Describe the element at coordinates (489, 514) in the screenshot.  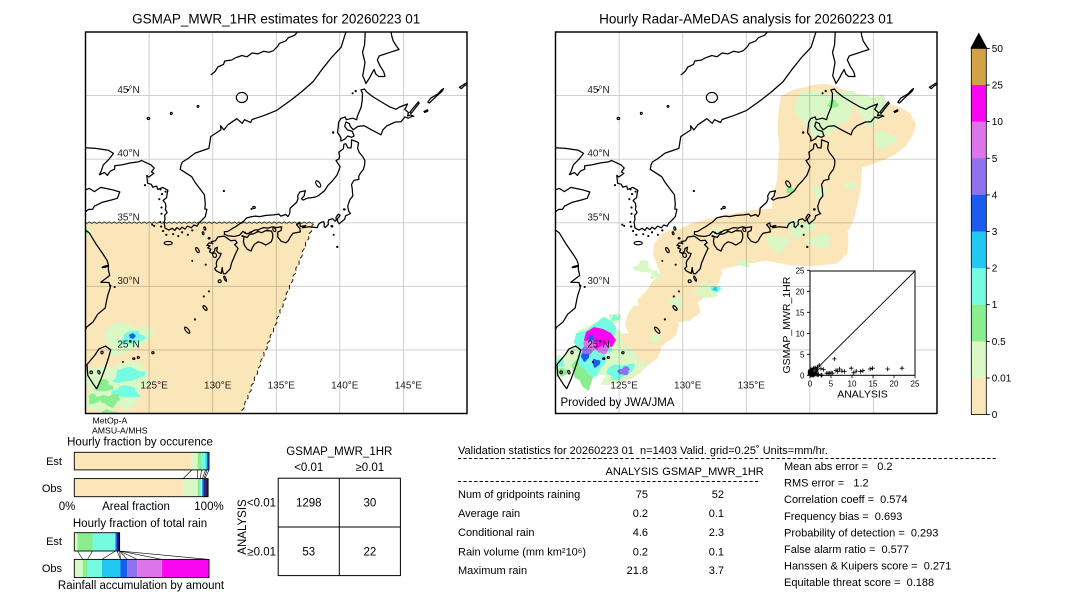
I see `svg-text: Average rain` at that location.